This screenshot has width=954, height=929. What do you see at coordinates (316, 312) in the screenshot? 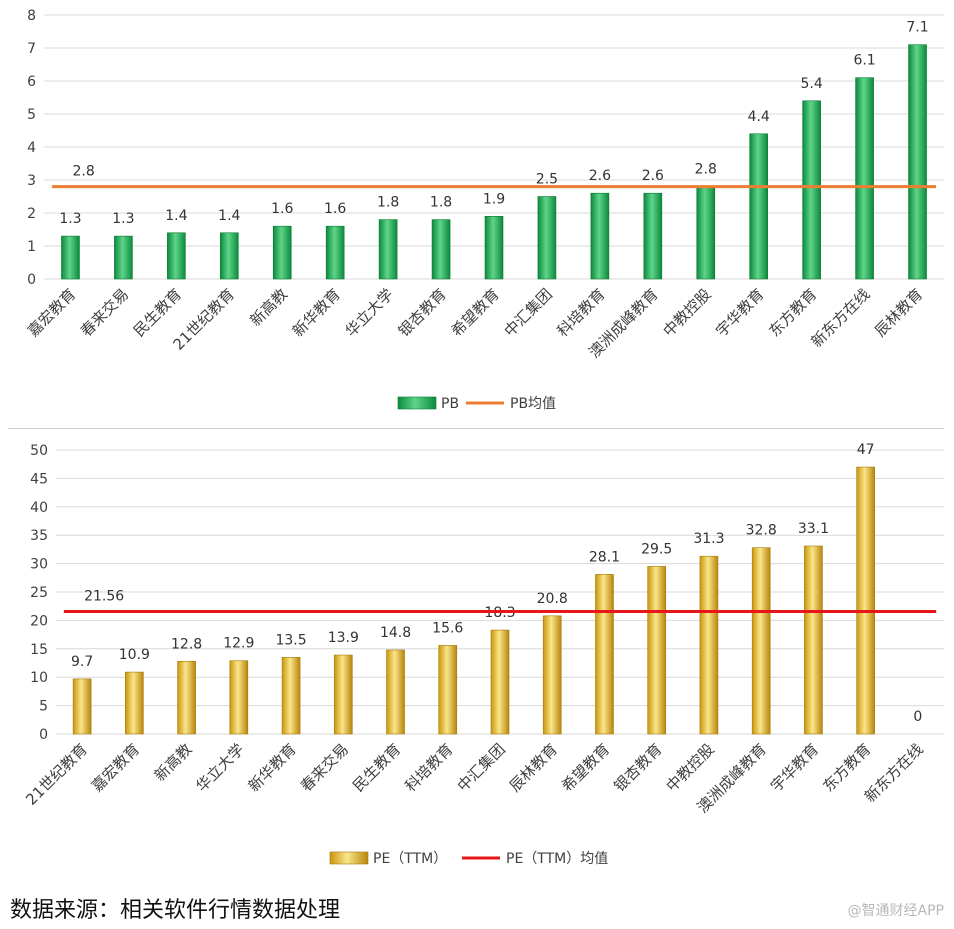
I see `x-tick-label: 新华教育` at bounding box center [316, 312].